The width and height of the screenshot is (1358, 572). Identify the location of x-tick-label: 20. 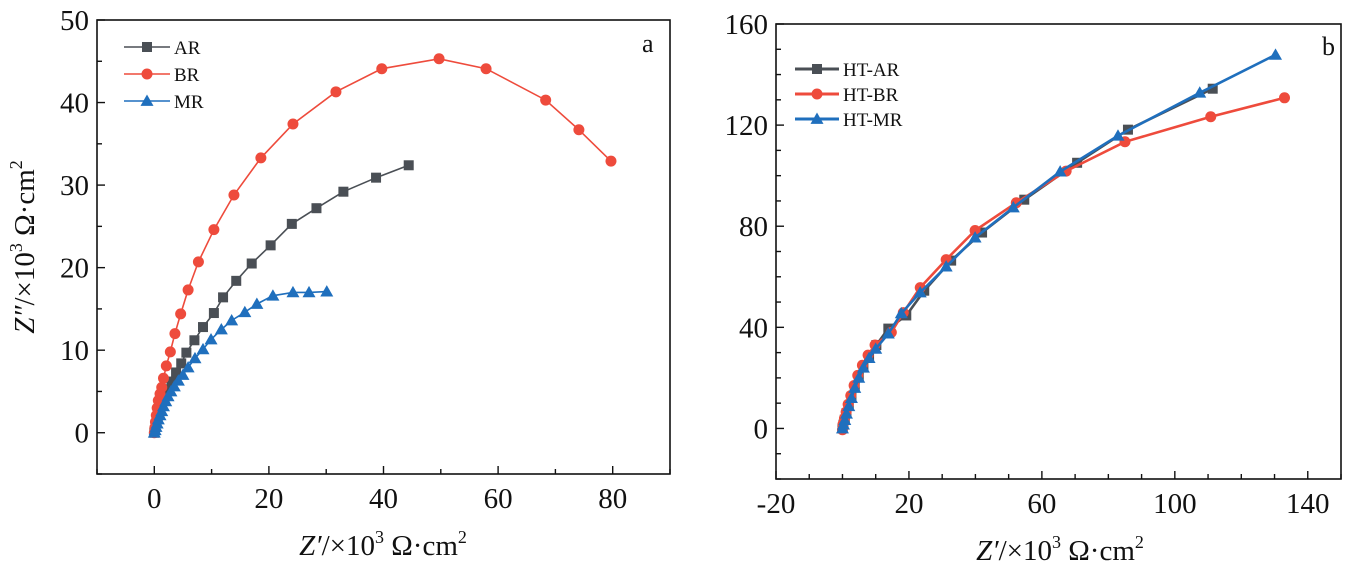
(908, 504).